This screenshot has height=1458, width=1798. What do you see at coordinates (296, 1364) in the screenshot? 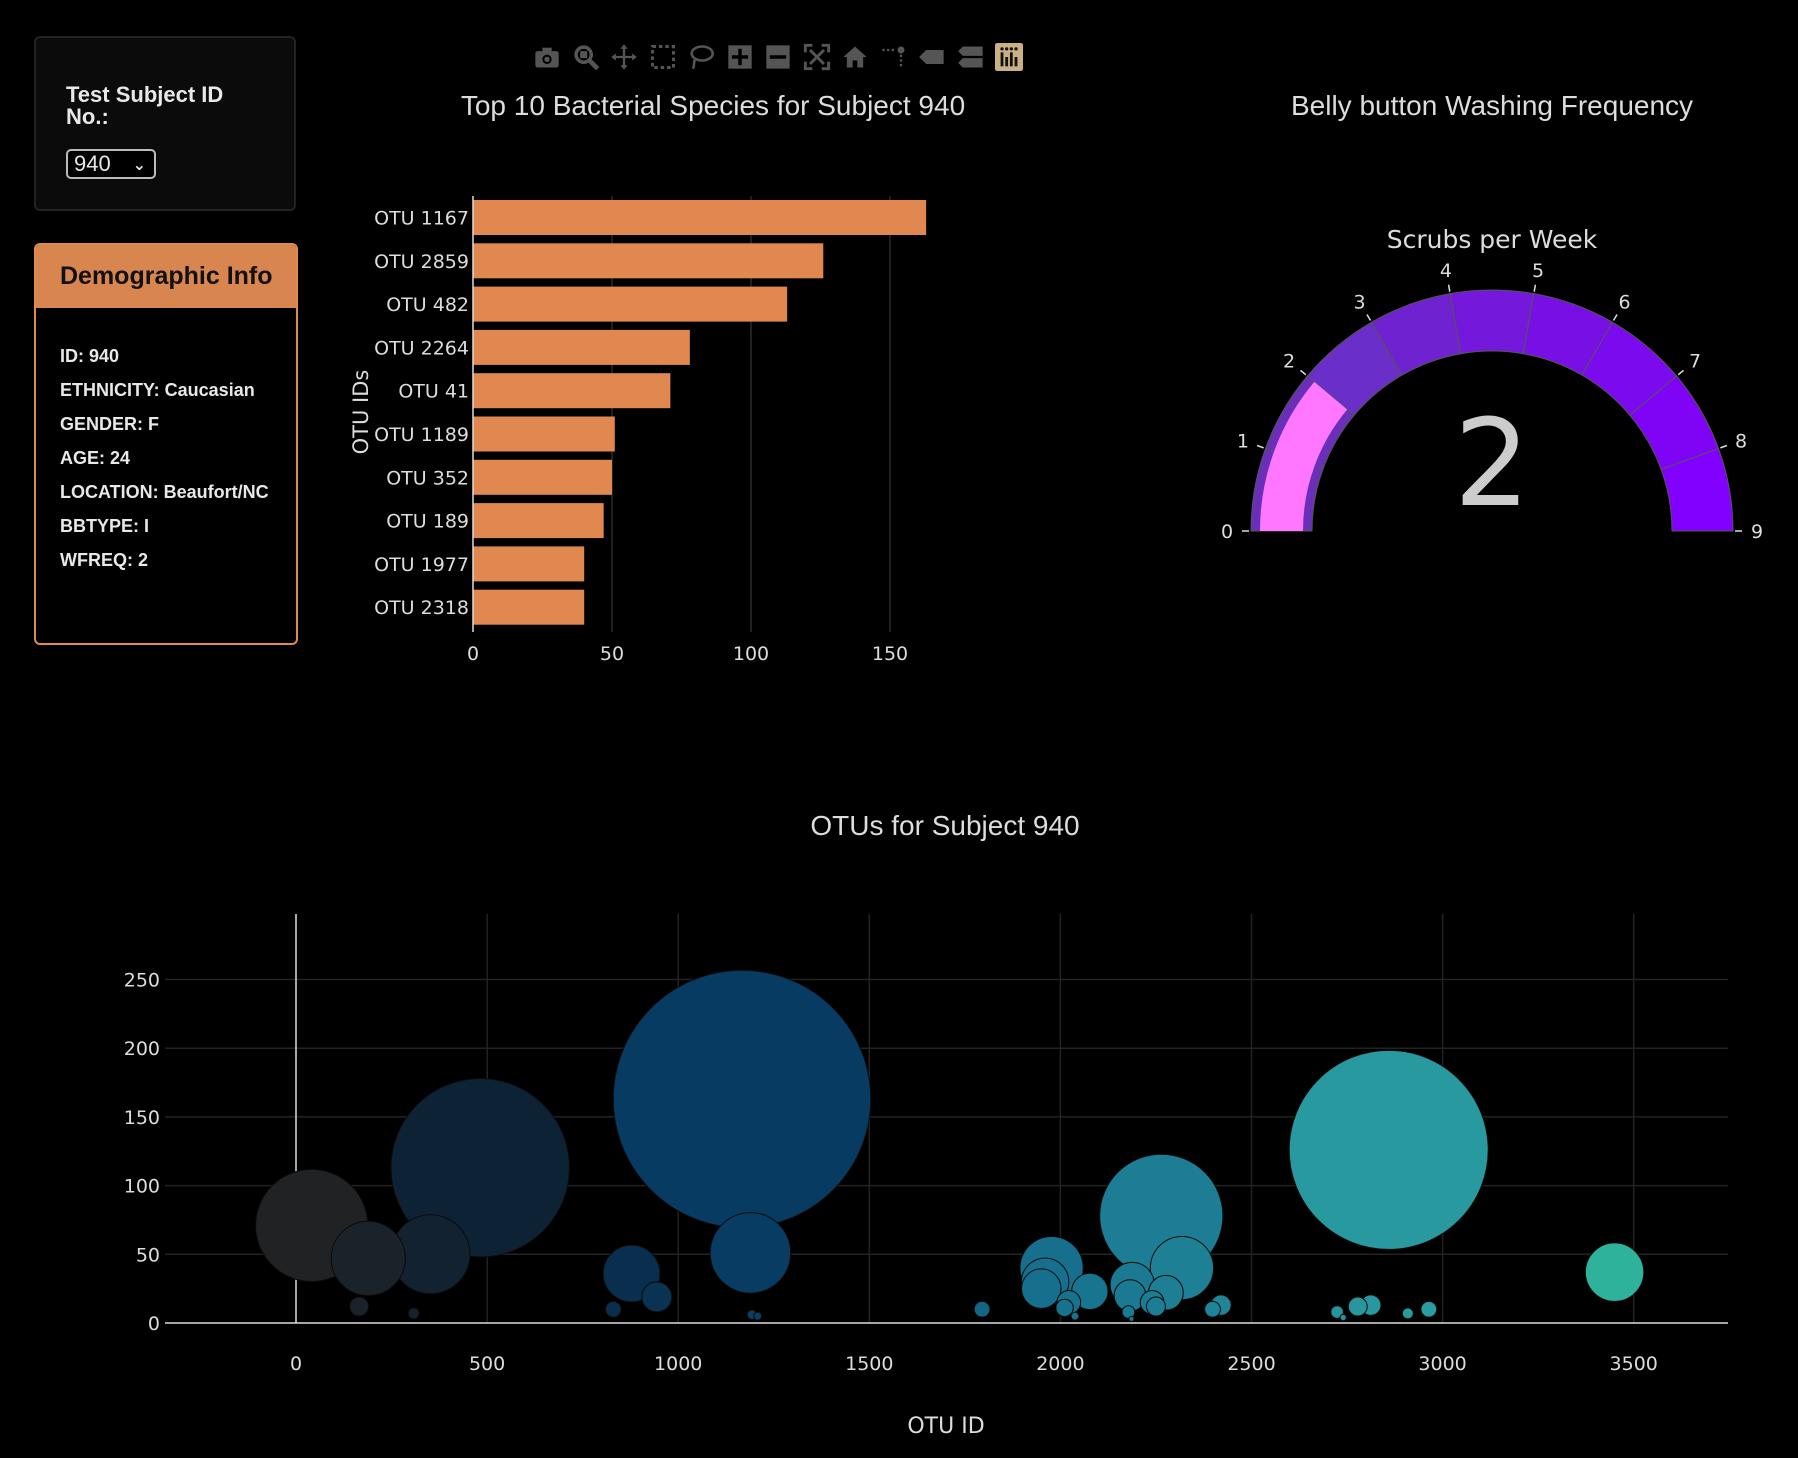
I see `bubble-x-tick-label: 0` at bounding box center [296, 1364].